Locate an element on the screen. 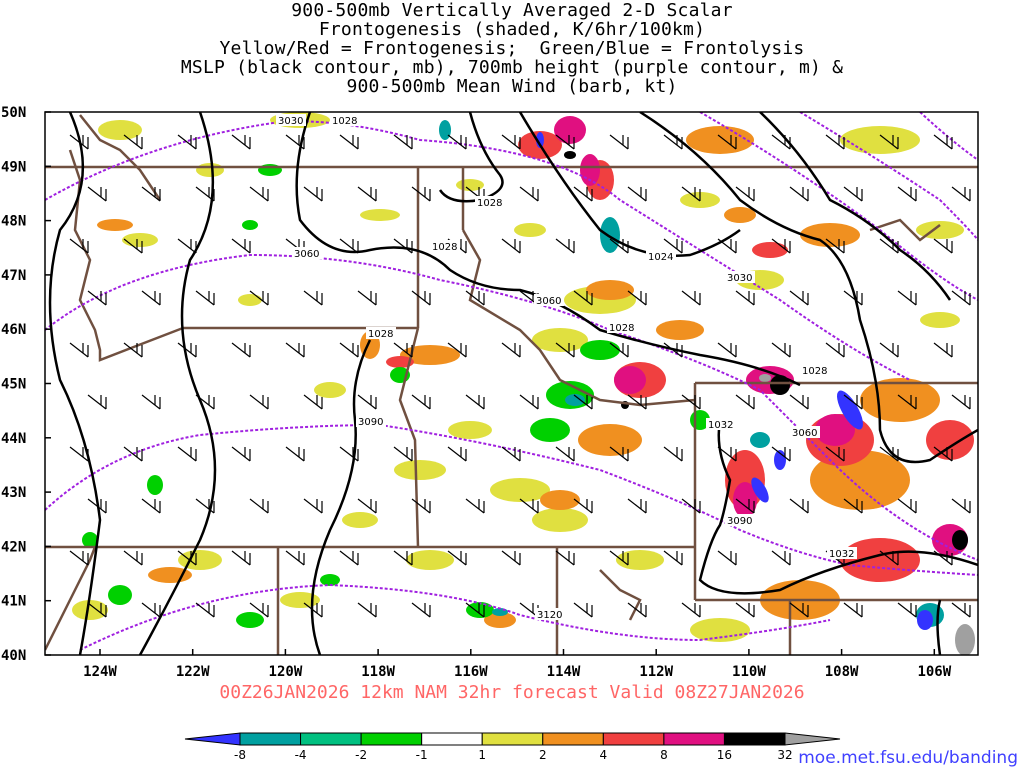 The height and width of the screenshot is (768, 1024). credit-text: moe.met.fsu.edu/banding is located at coordinates (908, 758).